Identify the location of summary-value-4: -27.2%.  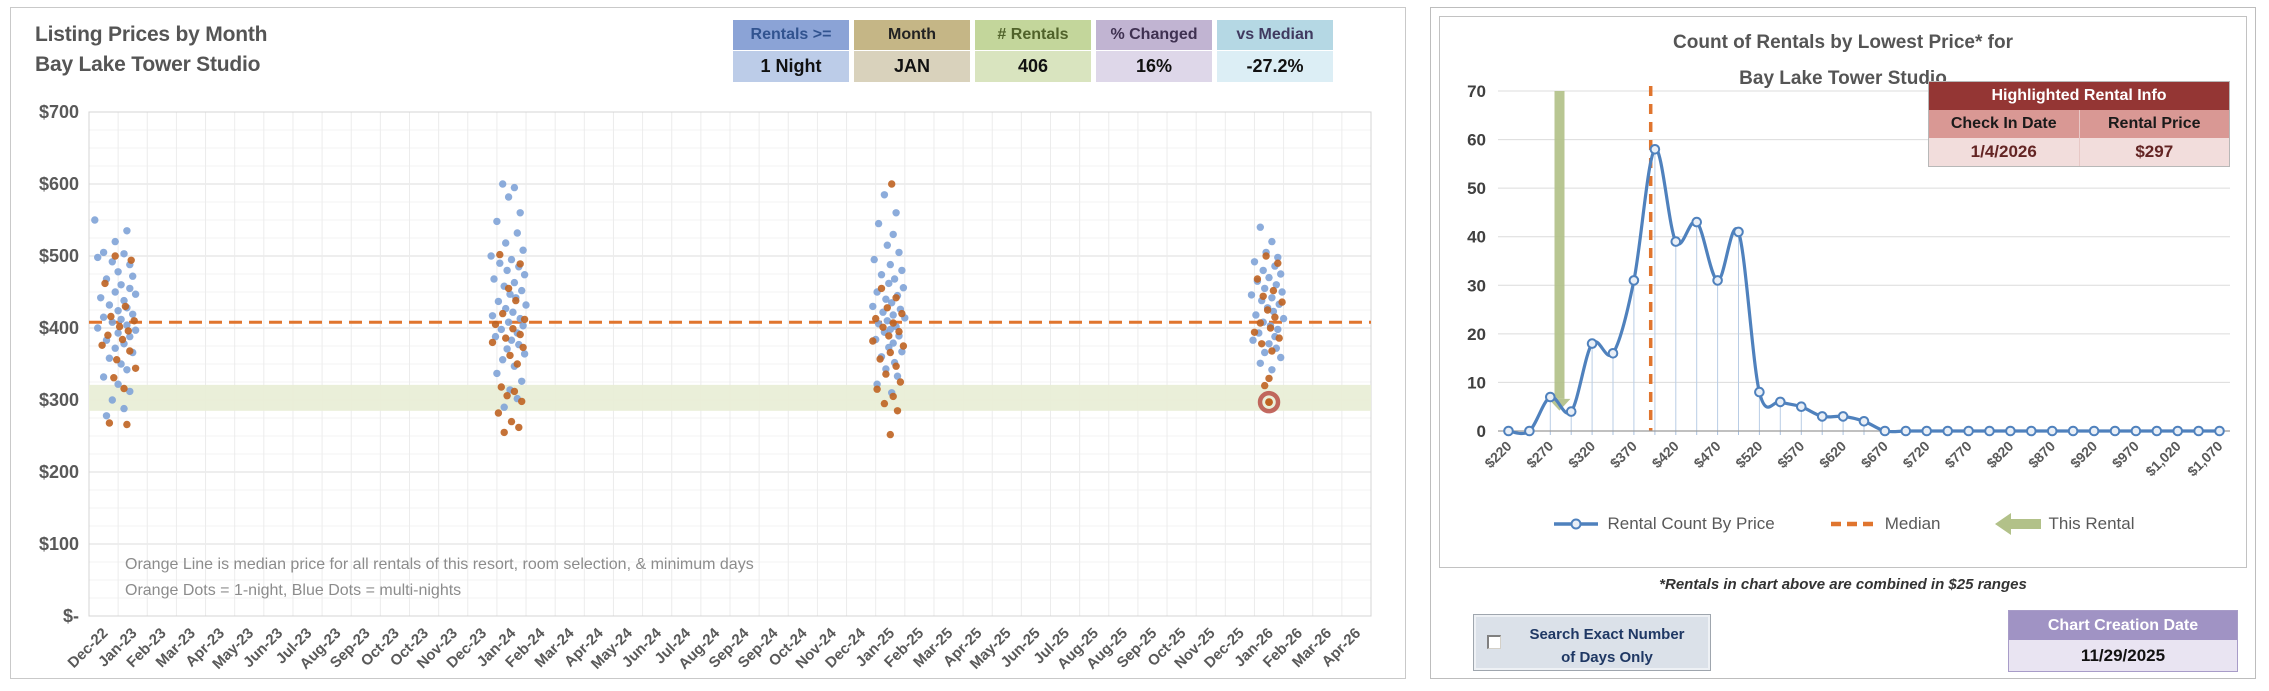
(1275, 66).